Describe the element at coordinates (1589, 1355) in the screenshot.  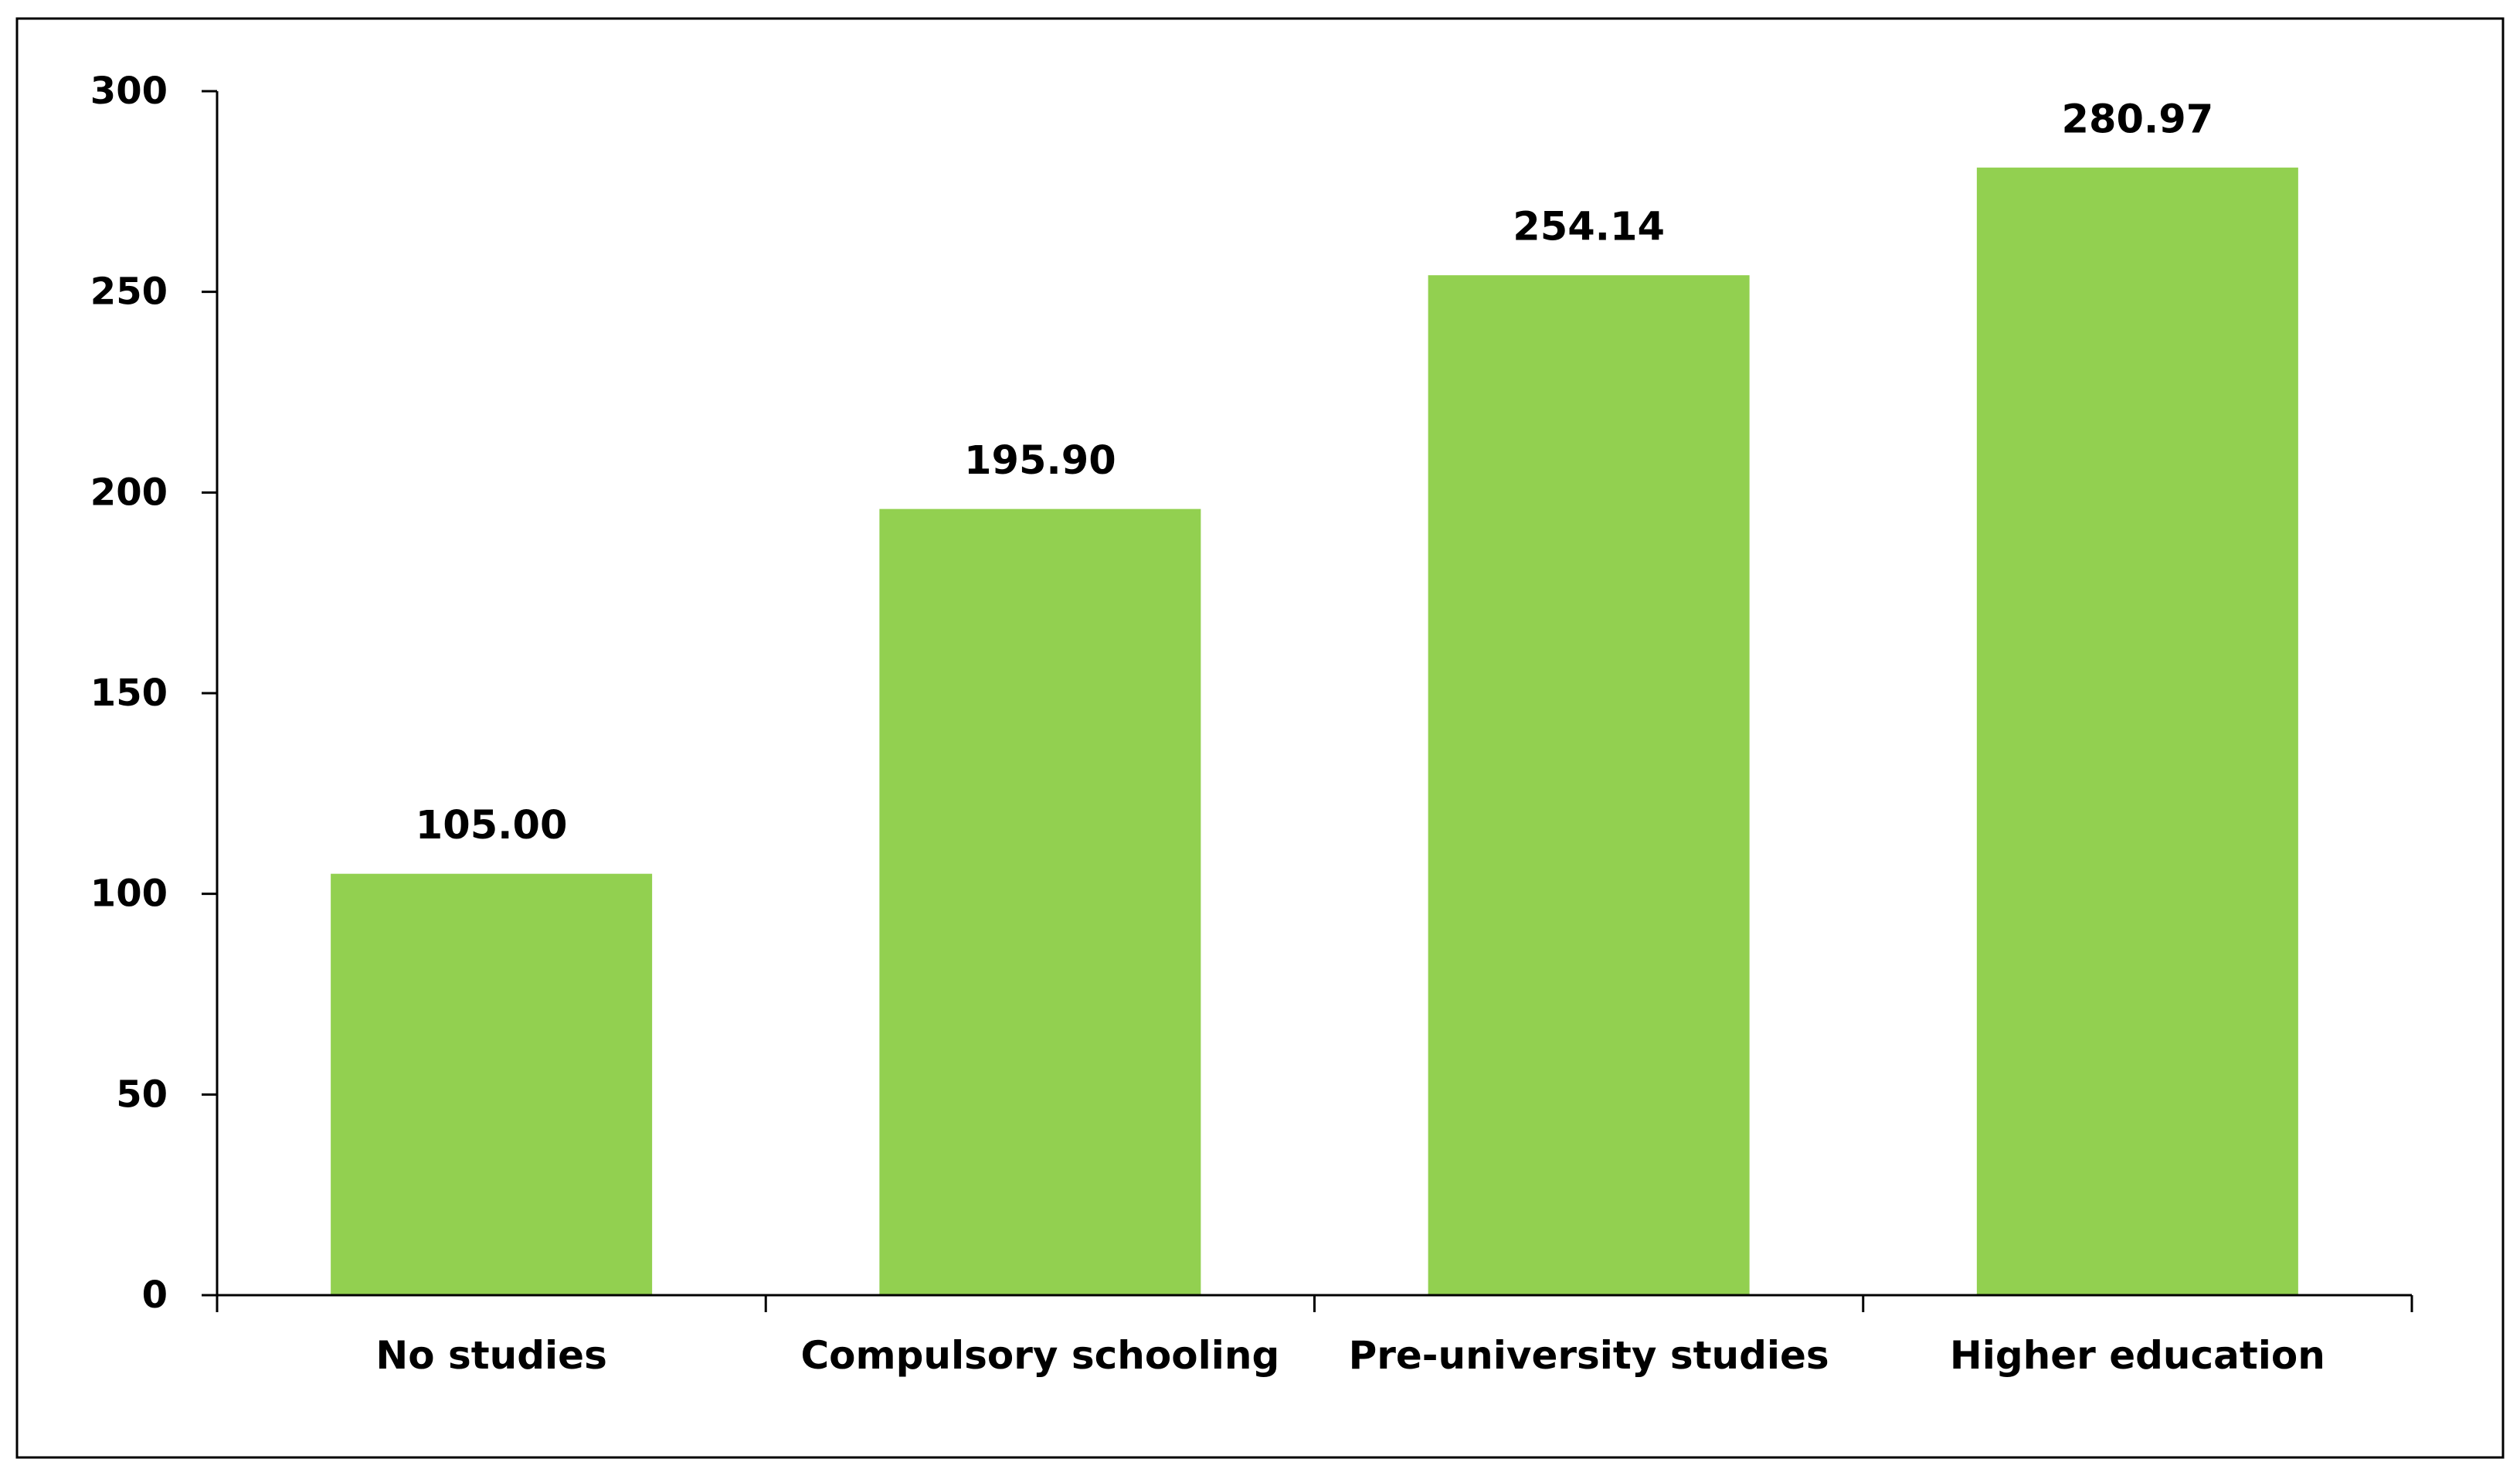
I see `category-label-2: Pre-university studies` at that location.